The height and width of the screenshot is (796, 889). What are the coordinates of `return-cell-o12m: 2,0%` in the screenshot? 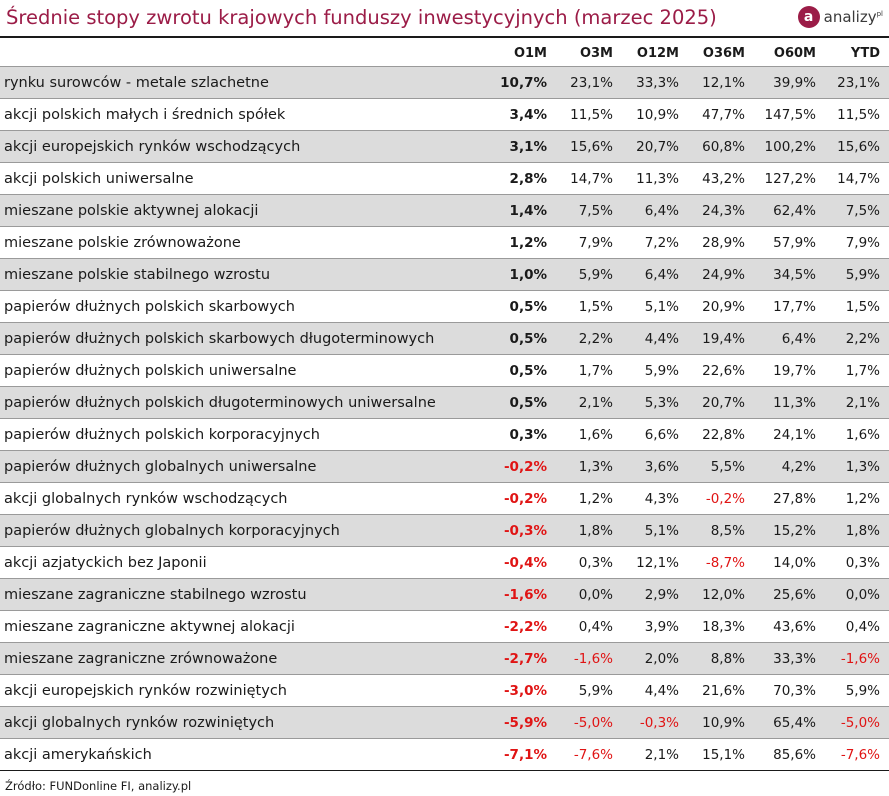 It's located at (655, 658).